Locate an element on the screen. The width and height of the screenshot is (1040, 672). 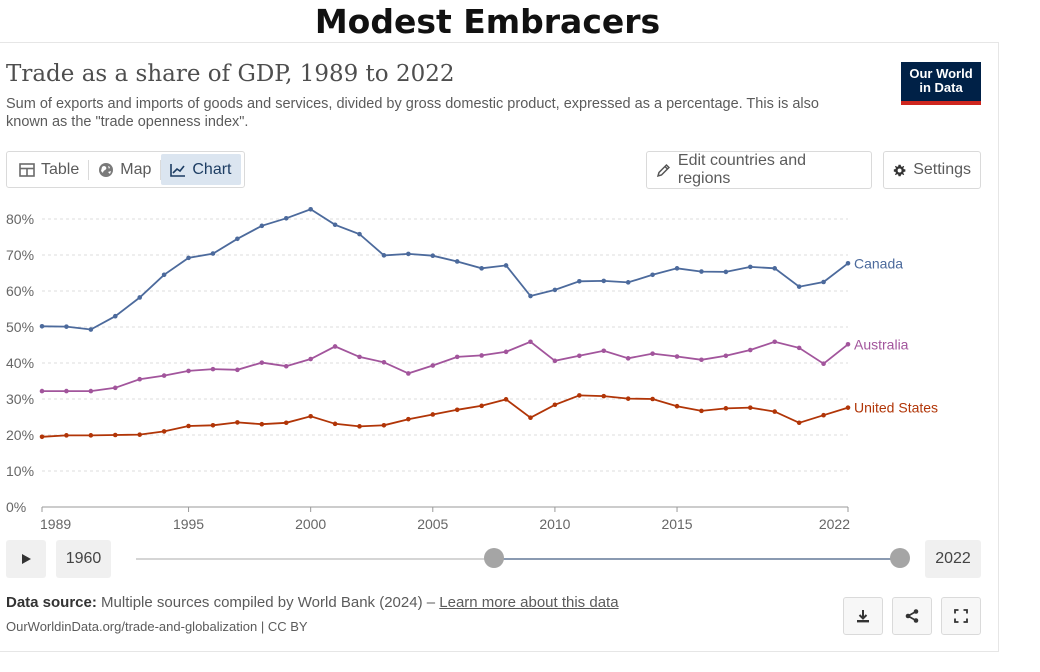
settings-button: Settings is located at coordinates (932, 170).